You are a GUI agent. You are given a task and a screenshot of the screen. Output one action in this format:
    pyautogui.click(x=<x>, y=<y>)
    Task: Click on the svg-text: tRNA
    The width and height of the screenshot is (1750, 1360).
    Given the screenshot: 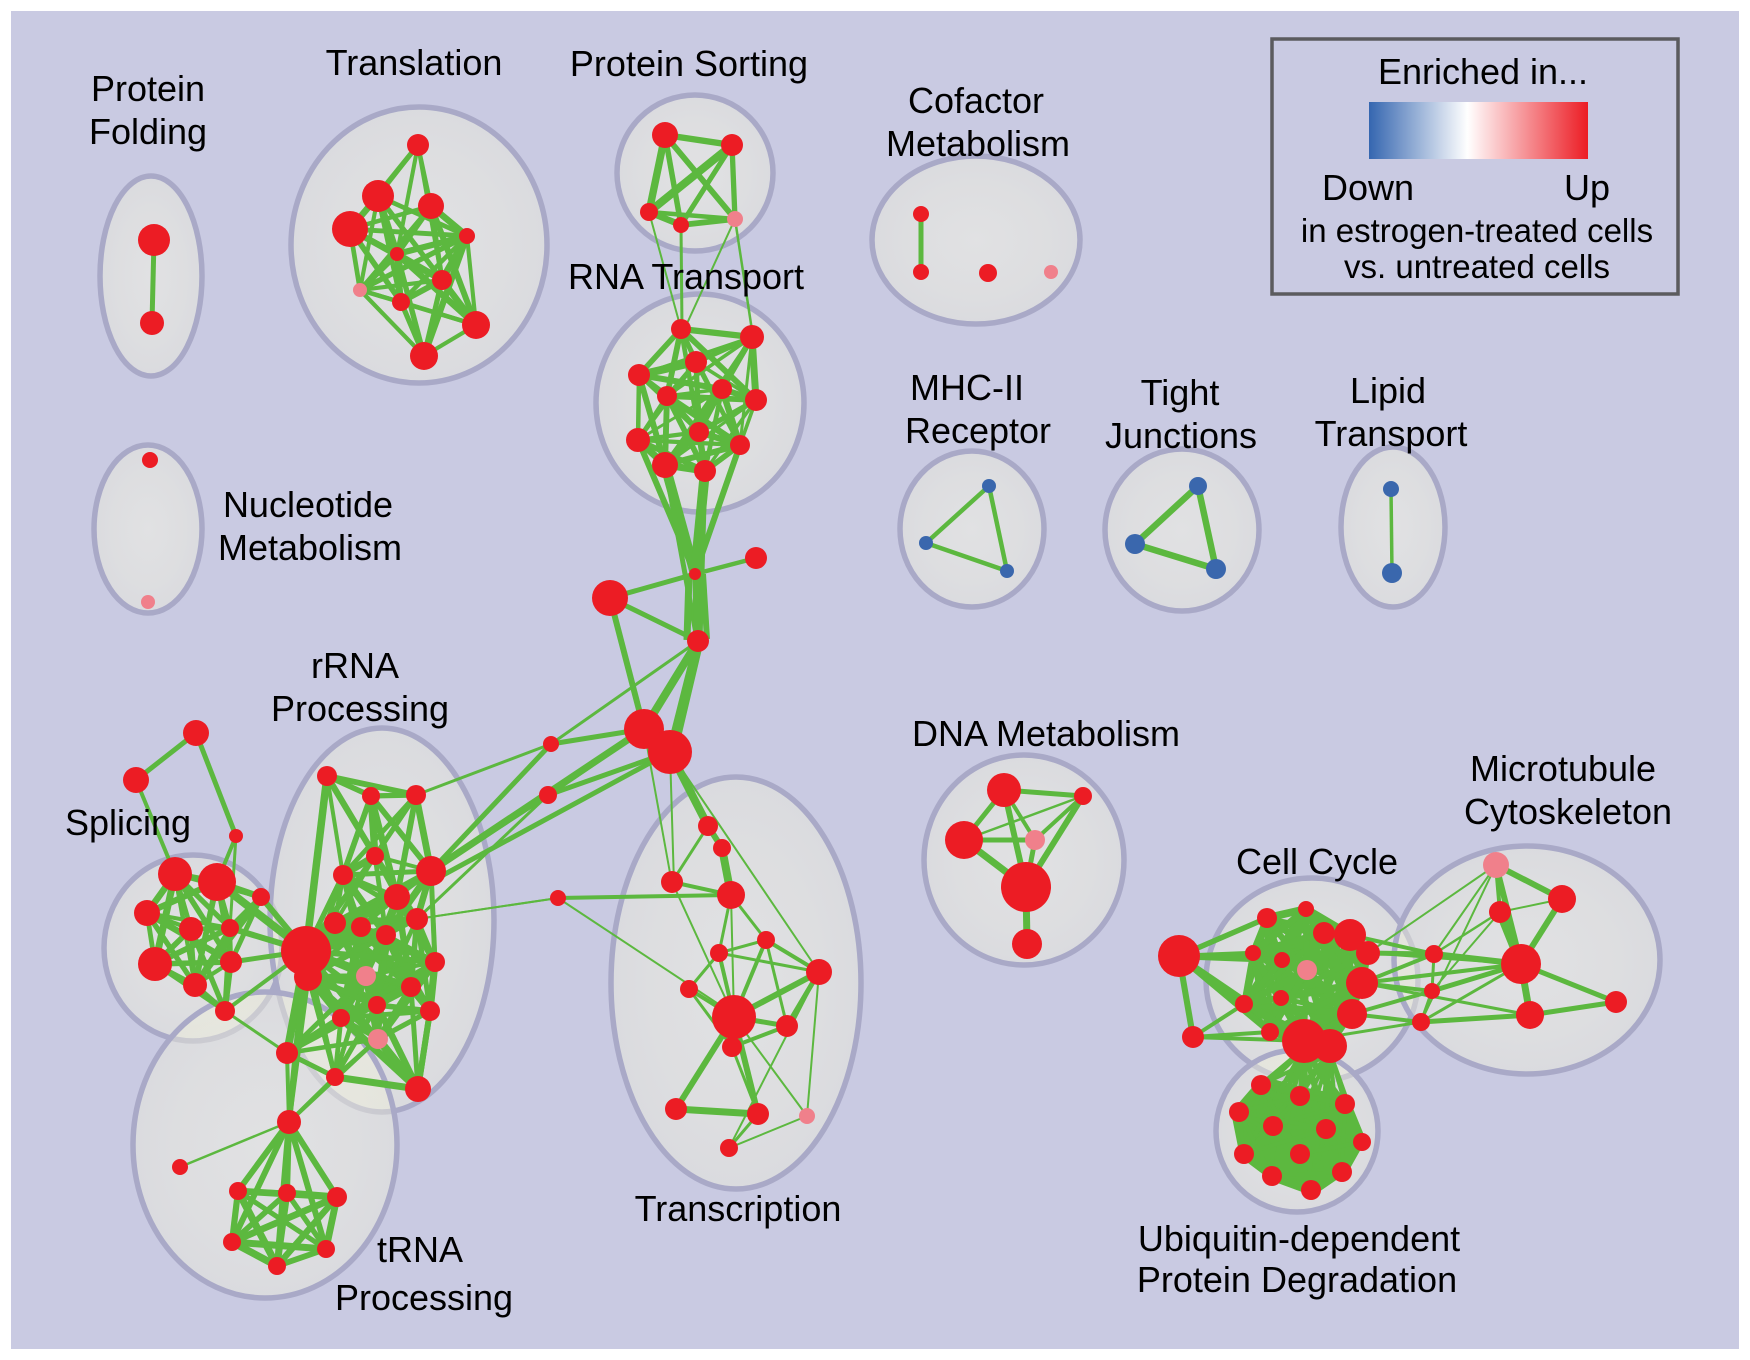 What is the action you would take?
    pyautogui.click(x=420, y=1249)
    